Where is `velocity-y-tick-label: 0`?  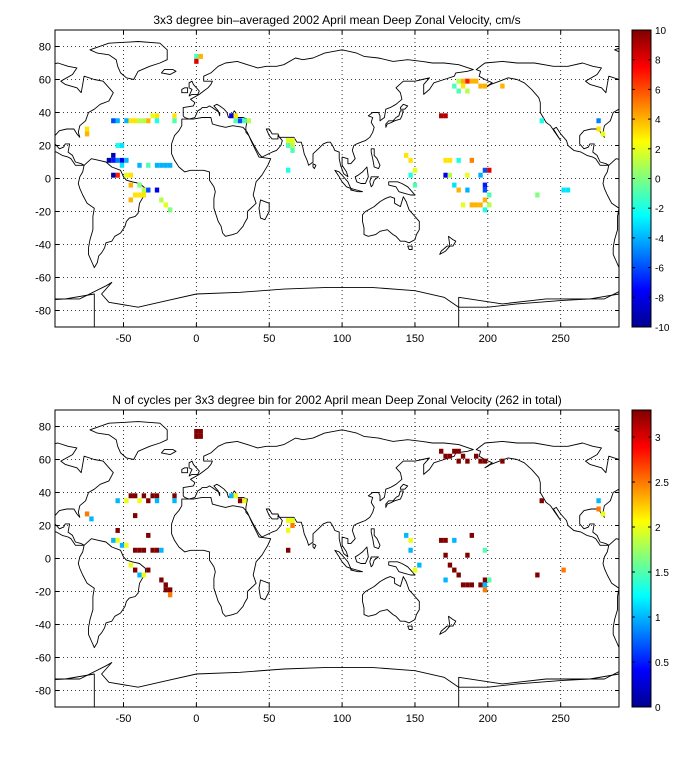
velocity-y-tick-label: 0 is located at coordinates (48, 180).